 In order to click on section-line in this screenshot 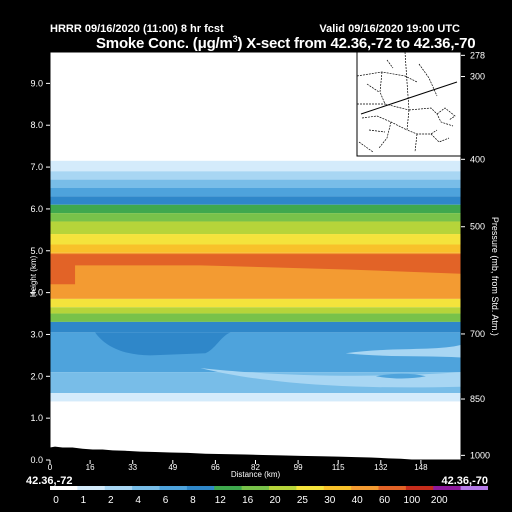, I will do `click(409, 98)`.